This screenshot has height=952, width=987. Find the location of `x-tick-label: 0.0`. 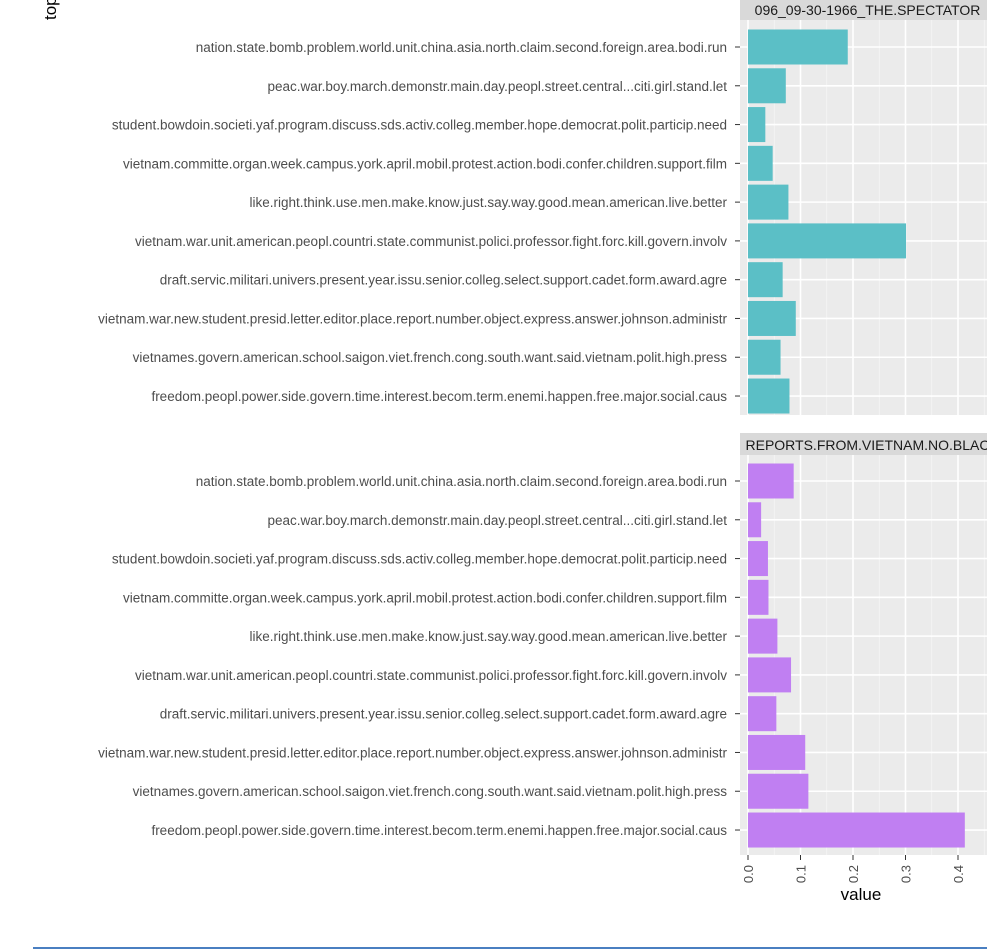

x-tick-label: 0.0 is located at coordinates (748, 874).